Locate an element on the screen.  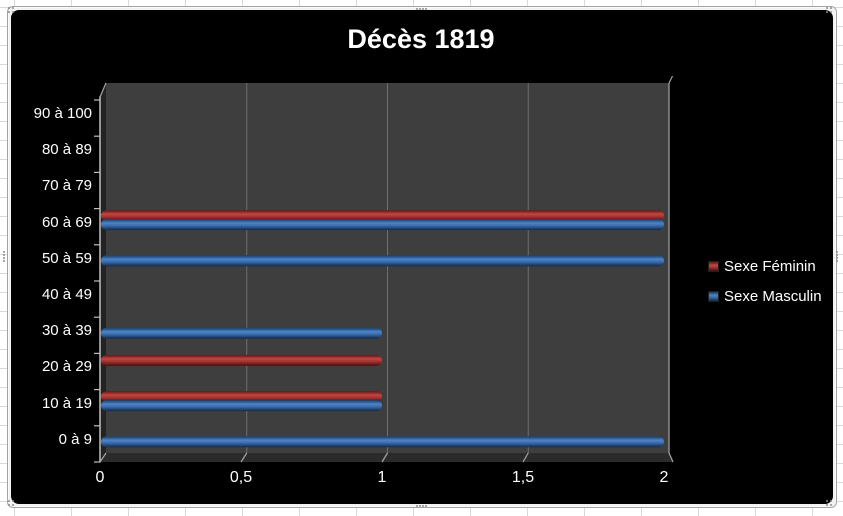
value-axis-label: 0 is located at coordinates (100, 477).